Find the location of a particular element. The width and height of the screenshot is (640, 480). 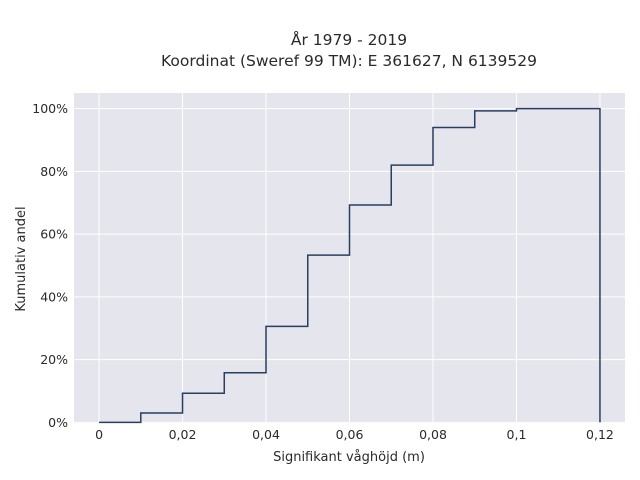

y-tick-label: 80% is located at coordinates (54, 171).